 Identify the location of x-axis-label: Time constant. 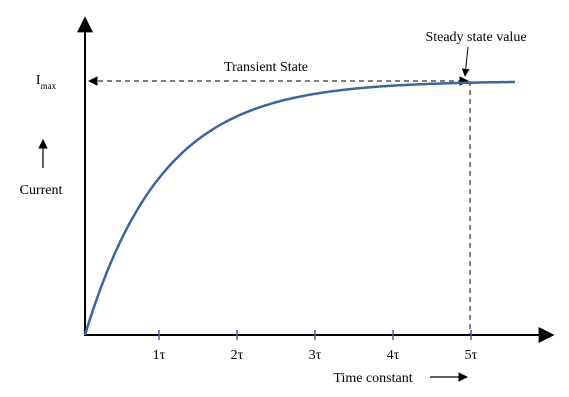
(372, 378).